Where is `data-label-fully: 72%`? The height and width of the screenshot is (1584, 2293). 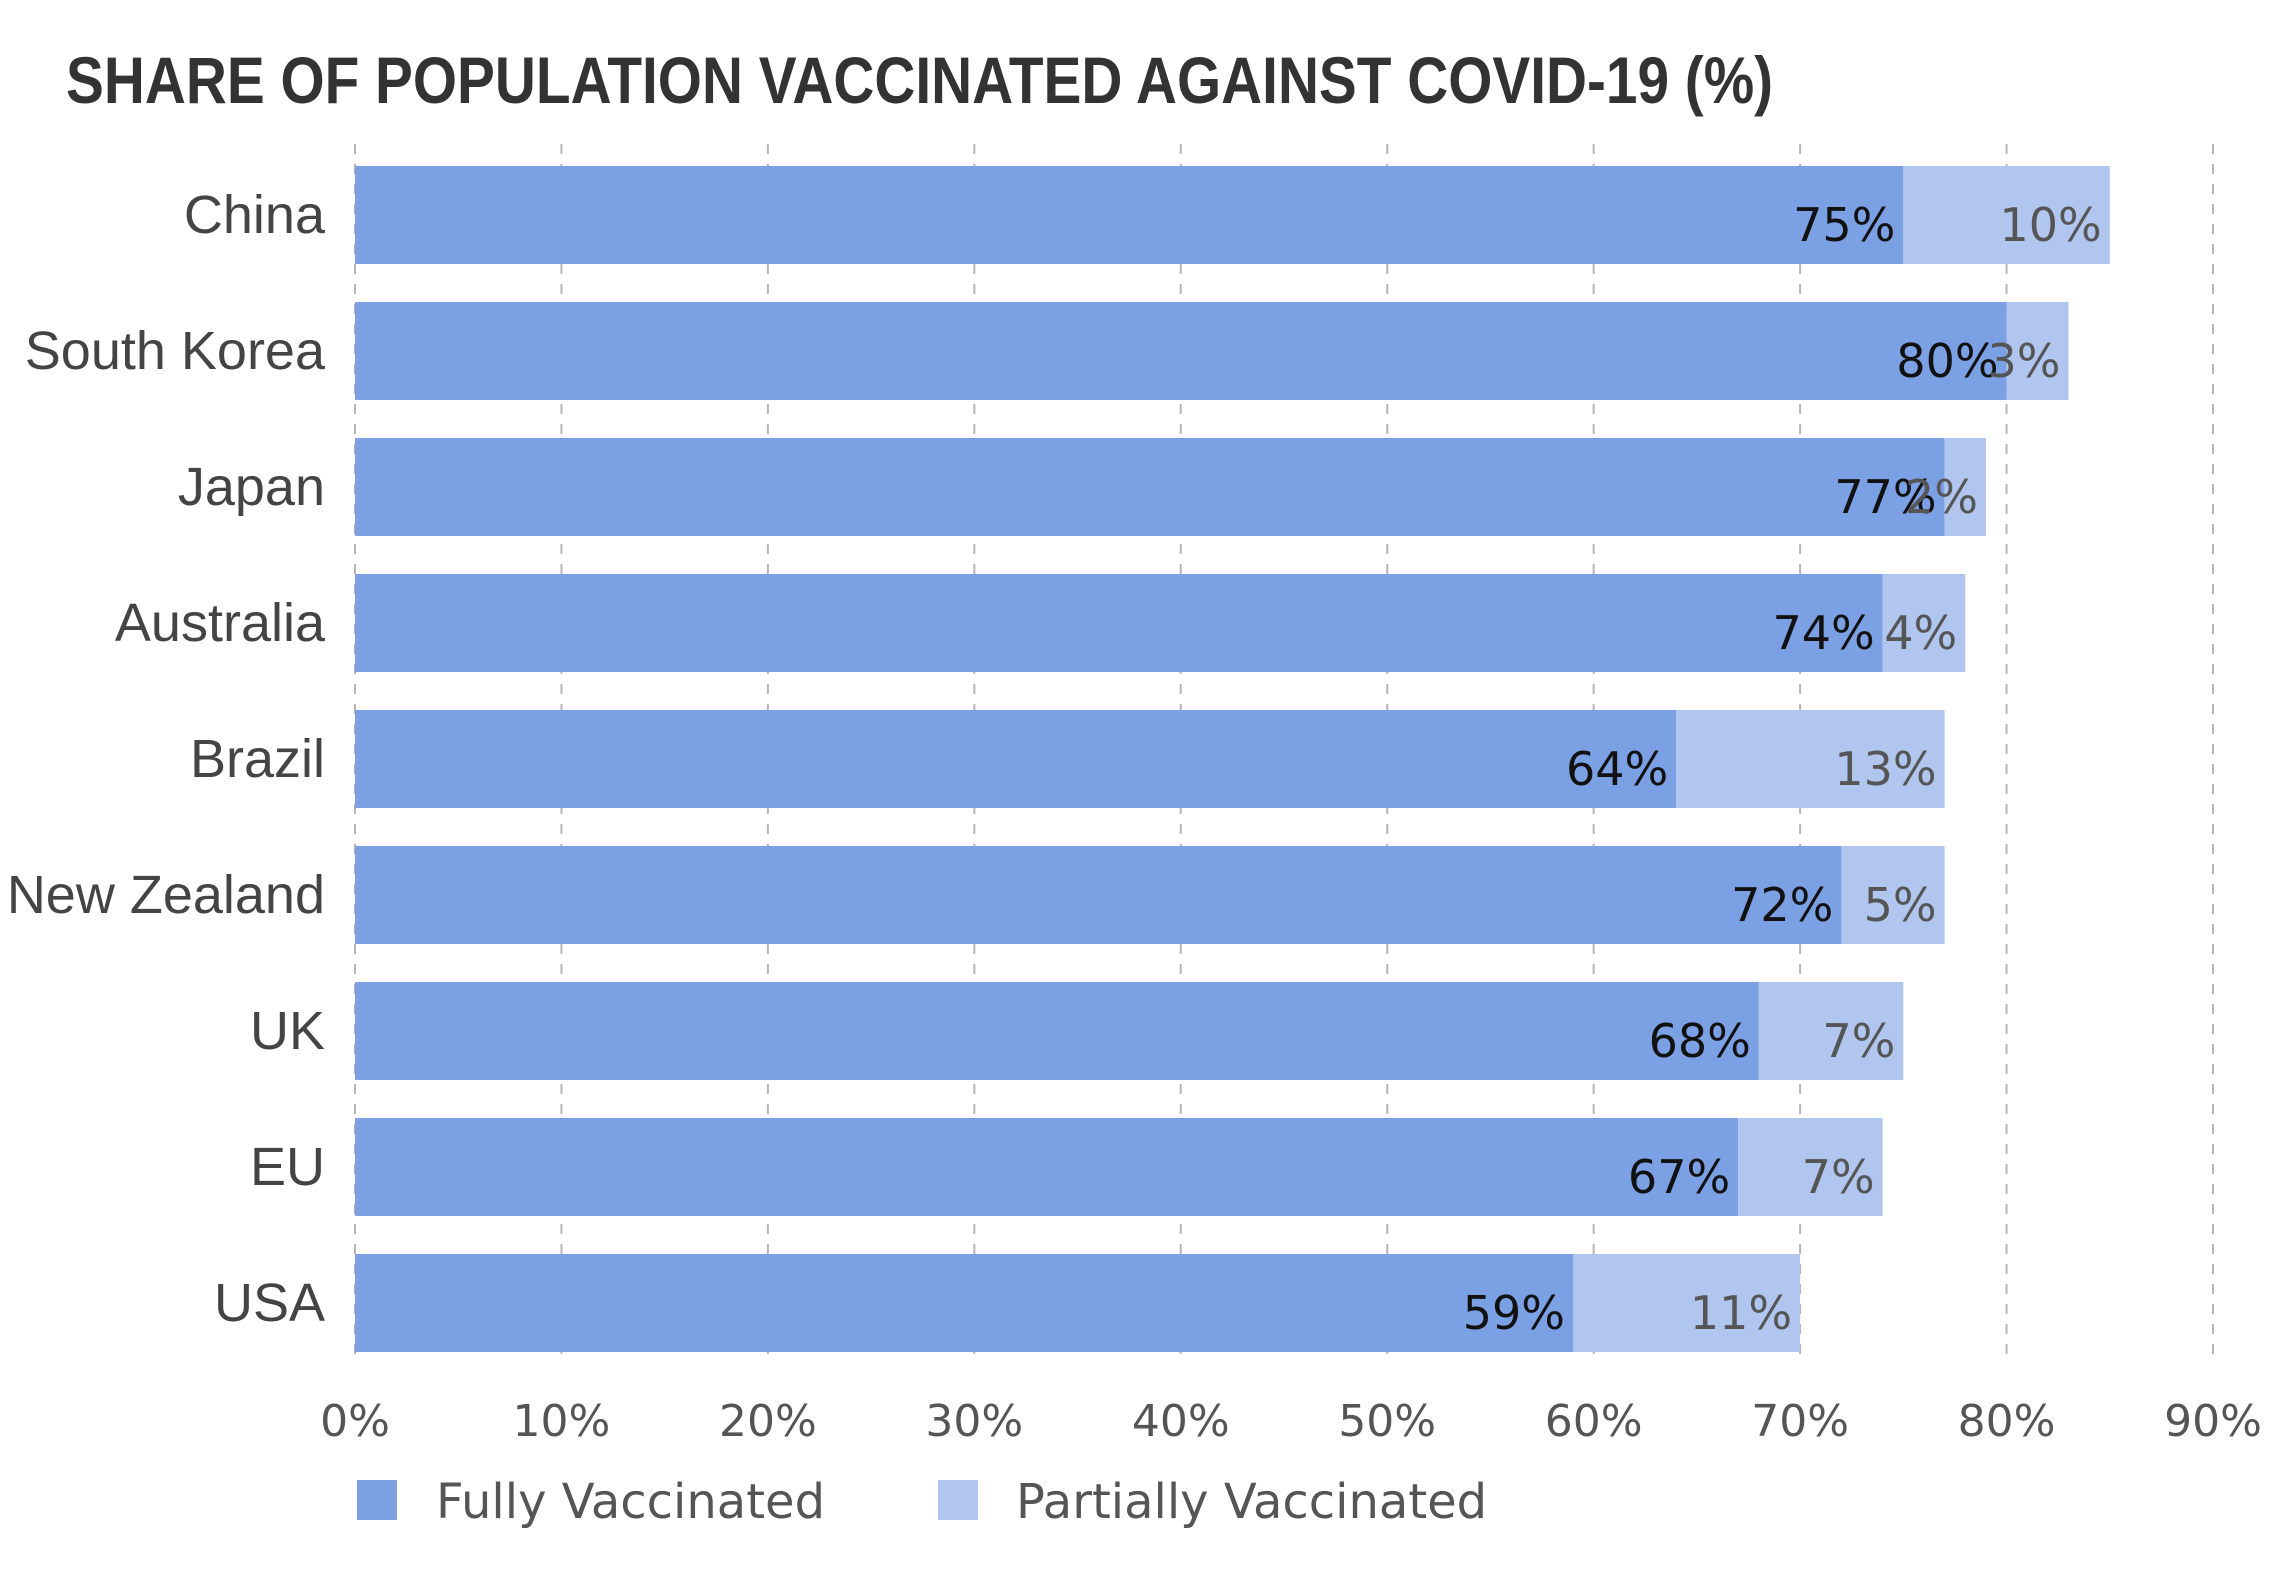
data-label-fully: 72% is located at coordinates (1782, 905).